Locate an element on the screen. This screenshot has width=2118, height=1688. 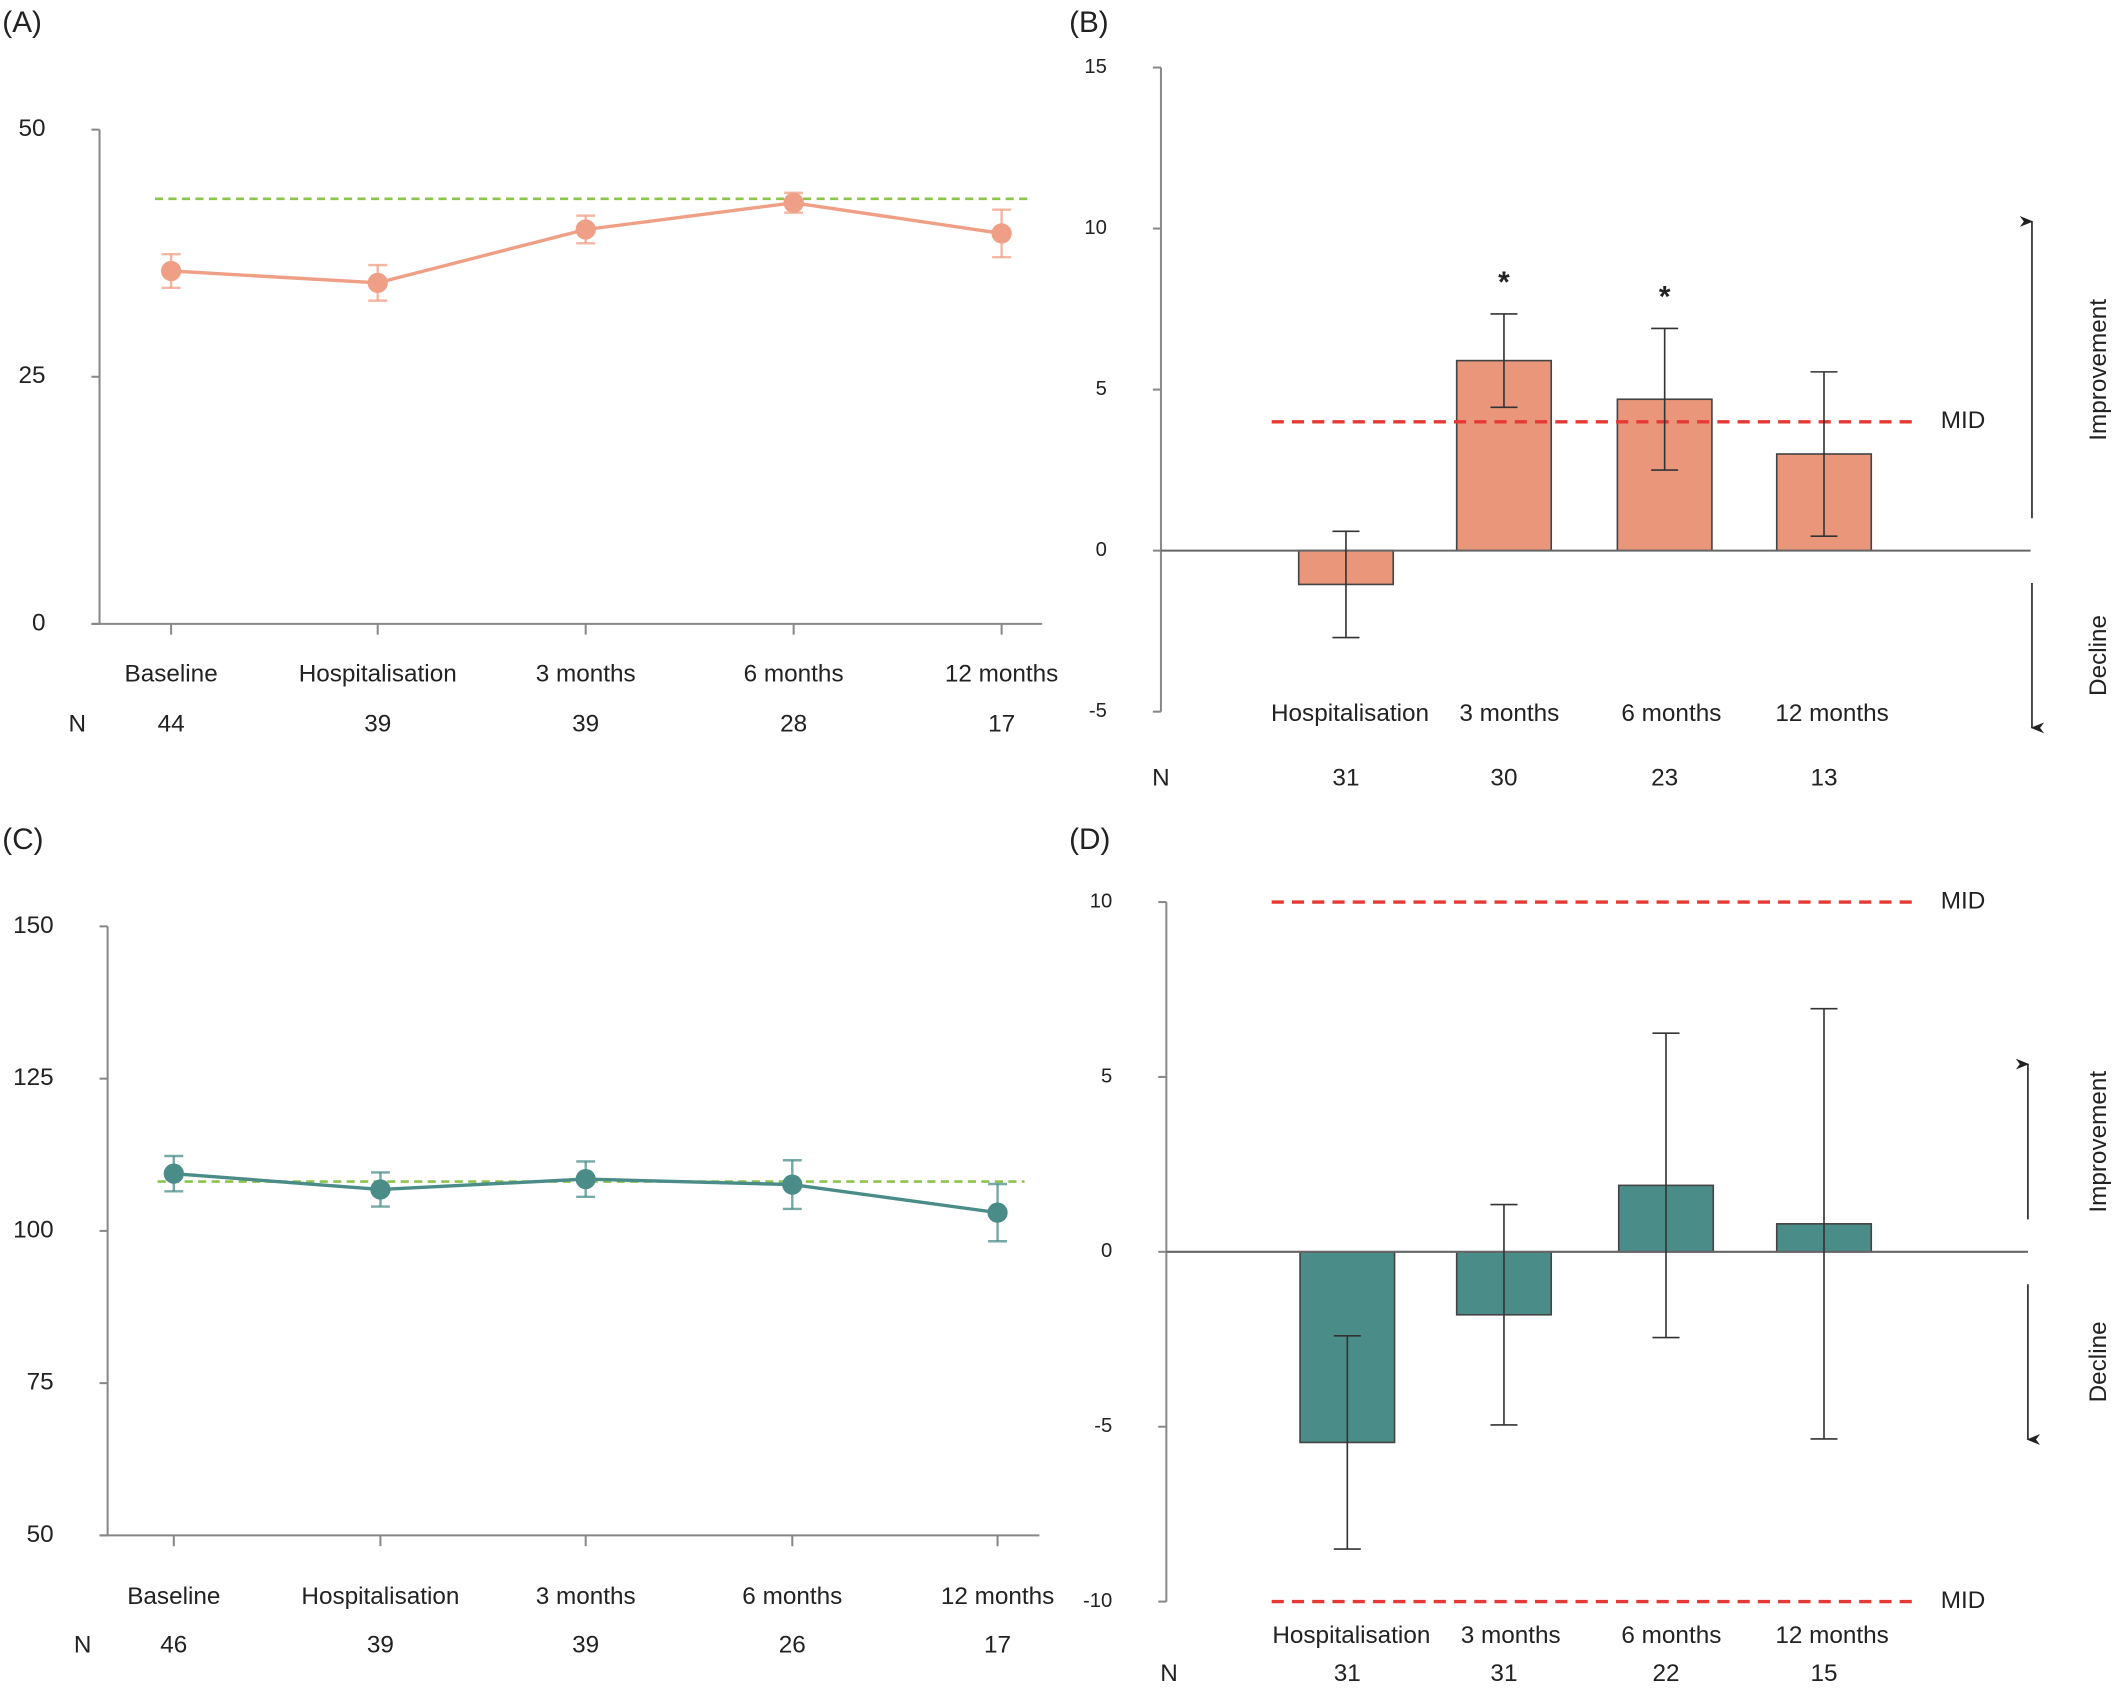
n-value: 28 is located at coordinates (793, 724).